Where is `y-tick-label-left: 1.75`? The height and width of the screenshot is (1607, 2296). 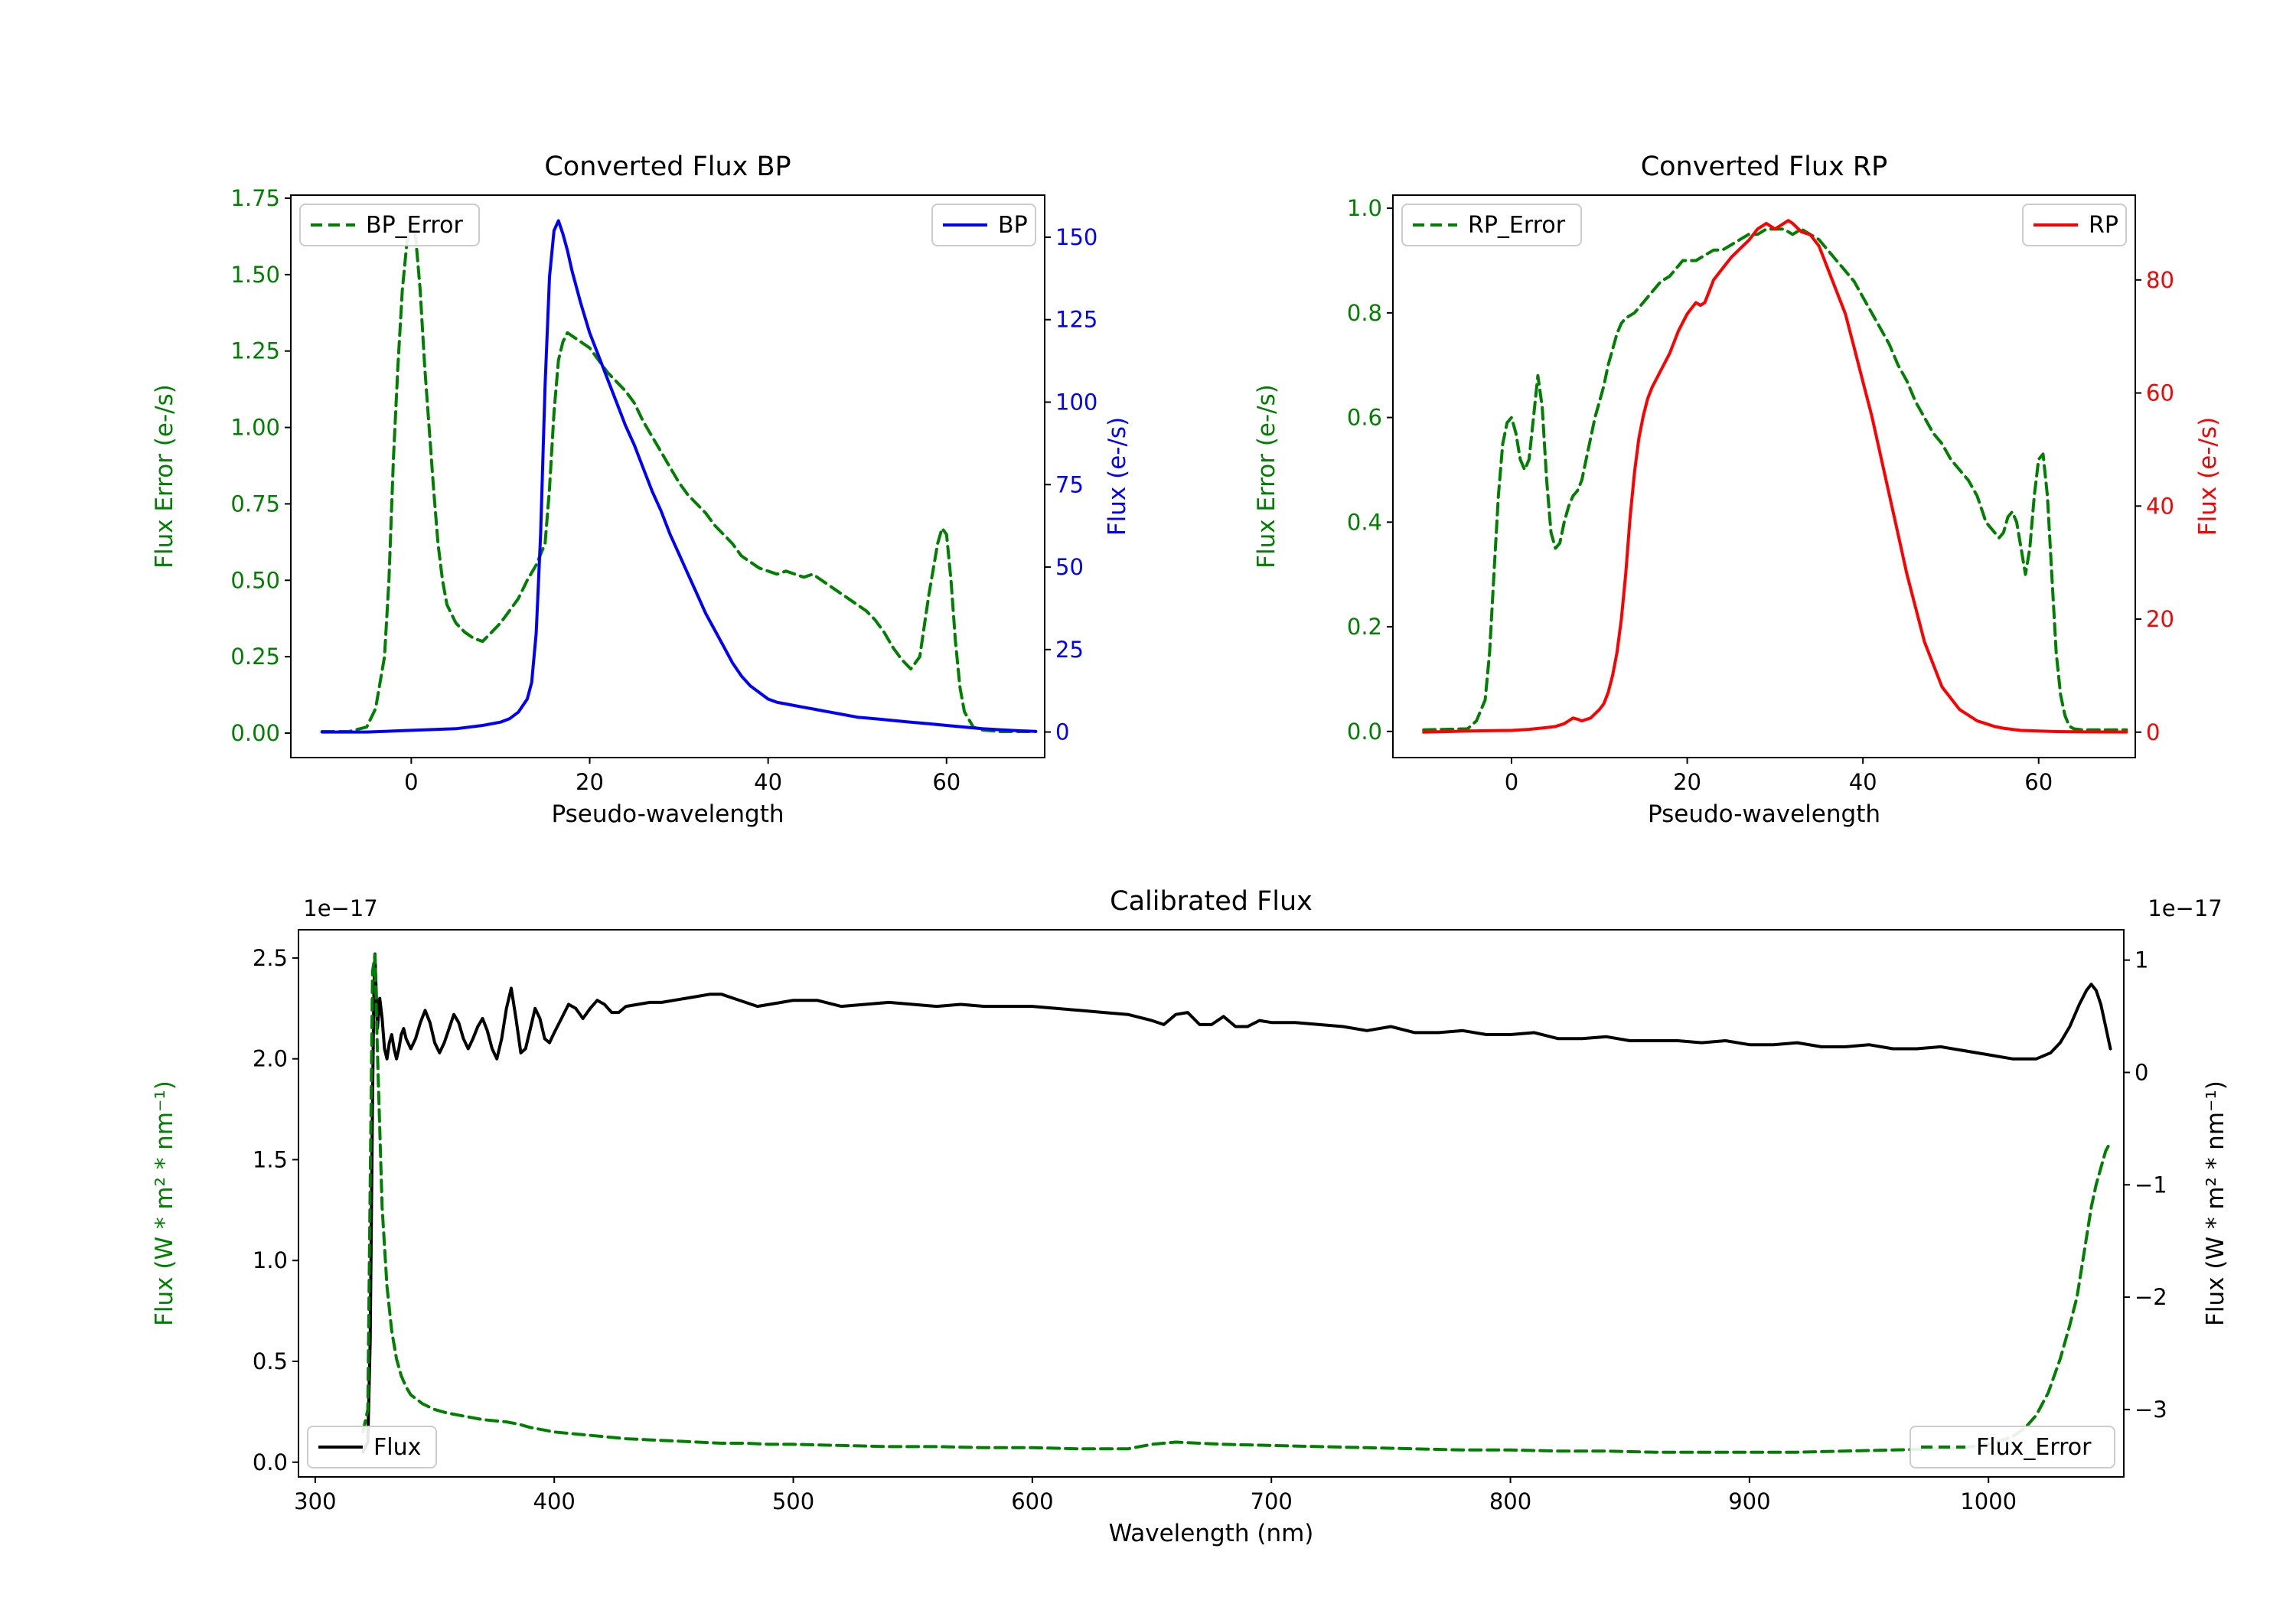
y-tick-label-left: 1.75 is located at coordinates (255, 198).